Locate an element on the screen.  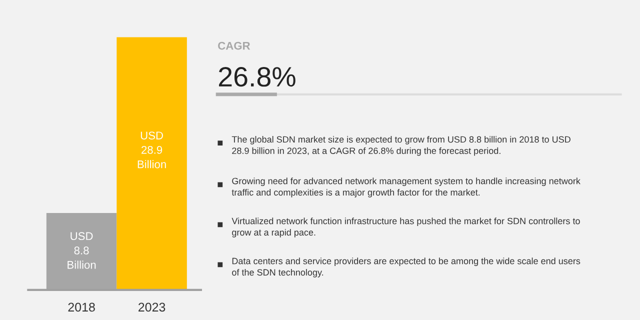
data-label: USD 28.9 Billion is located at coordinates (152, 150).